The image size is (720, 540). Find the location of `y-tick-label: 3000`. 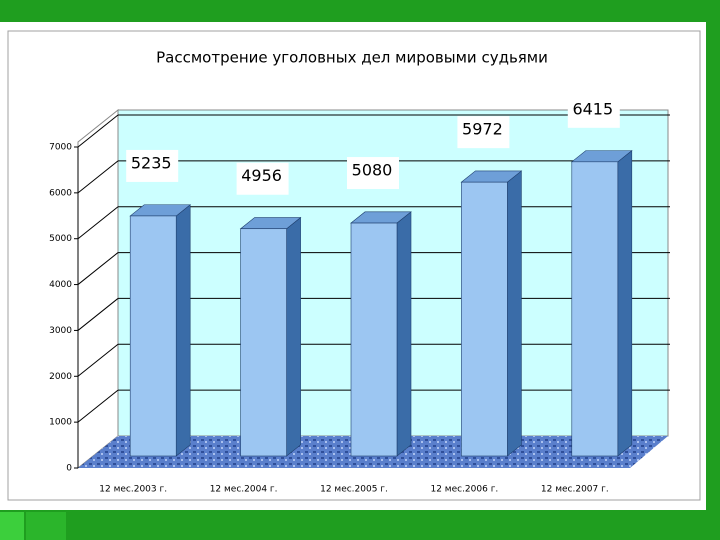

y-tick-label: 3000 is located at coordinates (60, 331).